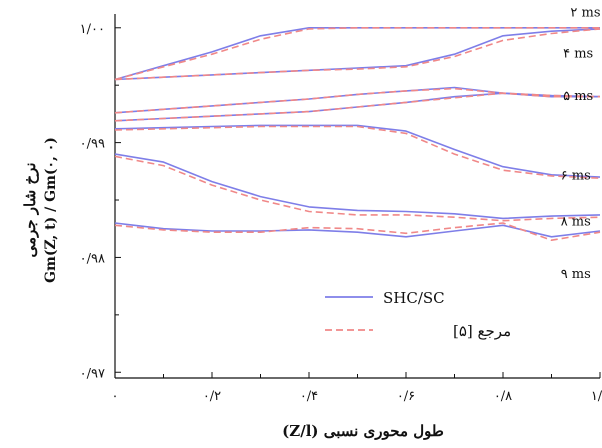 Image resolution: width=602 pixels, height=448 pixels. What do you see at coordinates (30, 209) in the screenshot?
I see `y-axis-title: نرخ شار جرمی` at bounding box center [30, 209].